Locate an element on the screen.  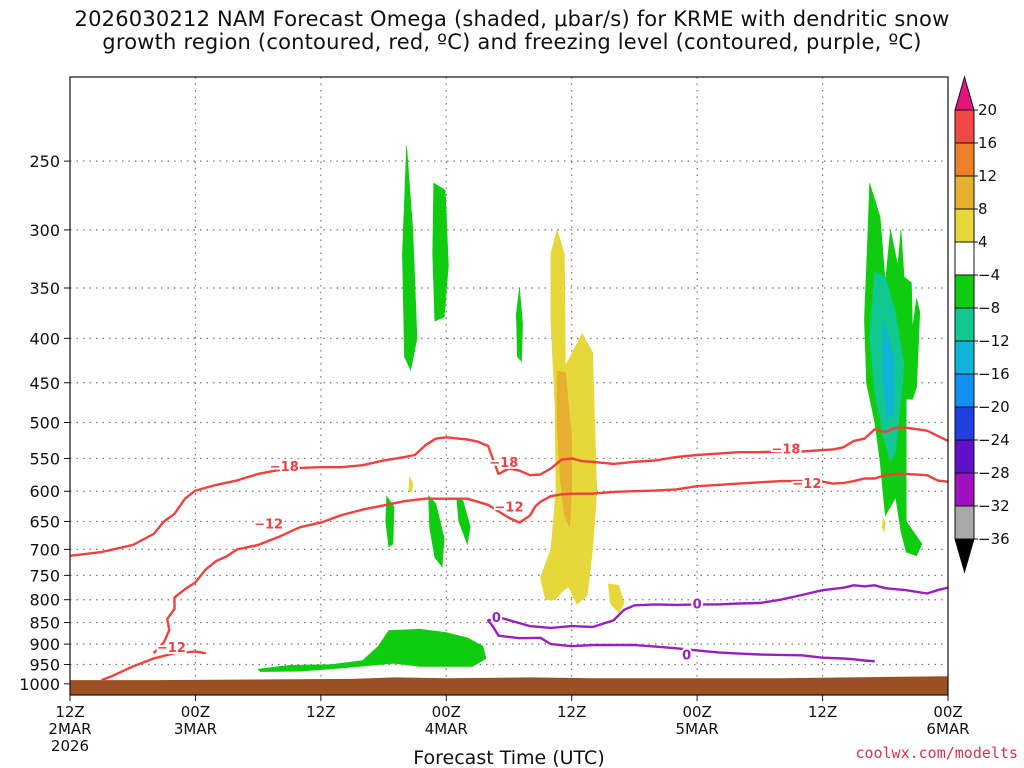
y-tick-label: 600 is located at coordinates (44, 491).